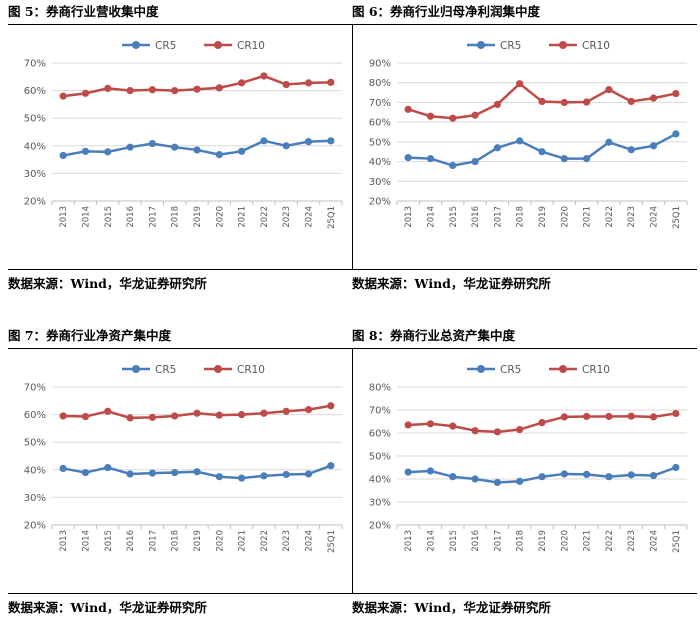  Describe the element at coordinates (596, 370) in the screenshot. I see `legend-label: CR10` at that location.